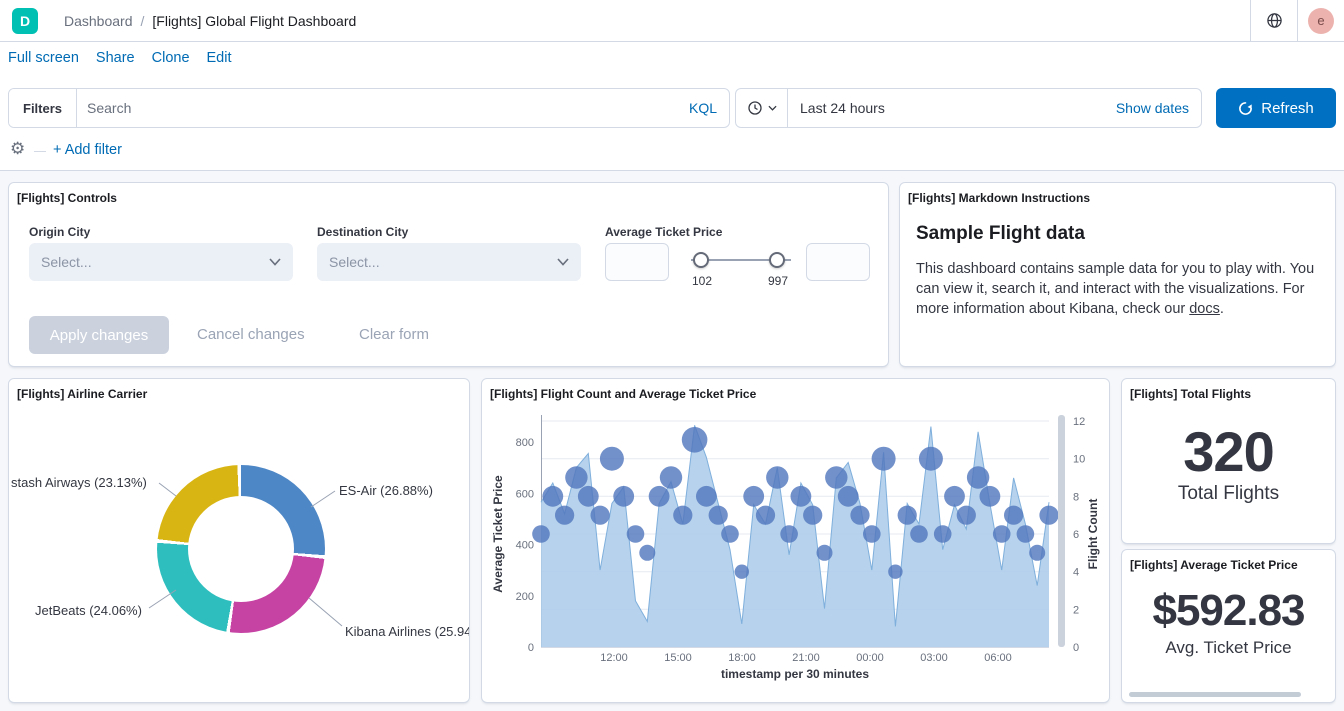 This screenshot has width=1344, height=711. Describe the element at coordinates (741, 260) in the screenshot. I see `slider-track` at that location.